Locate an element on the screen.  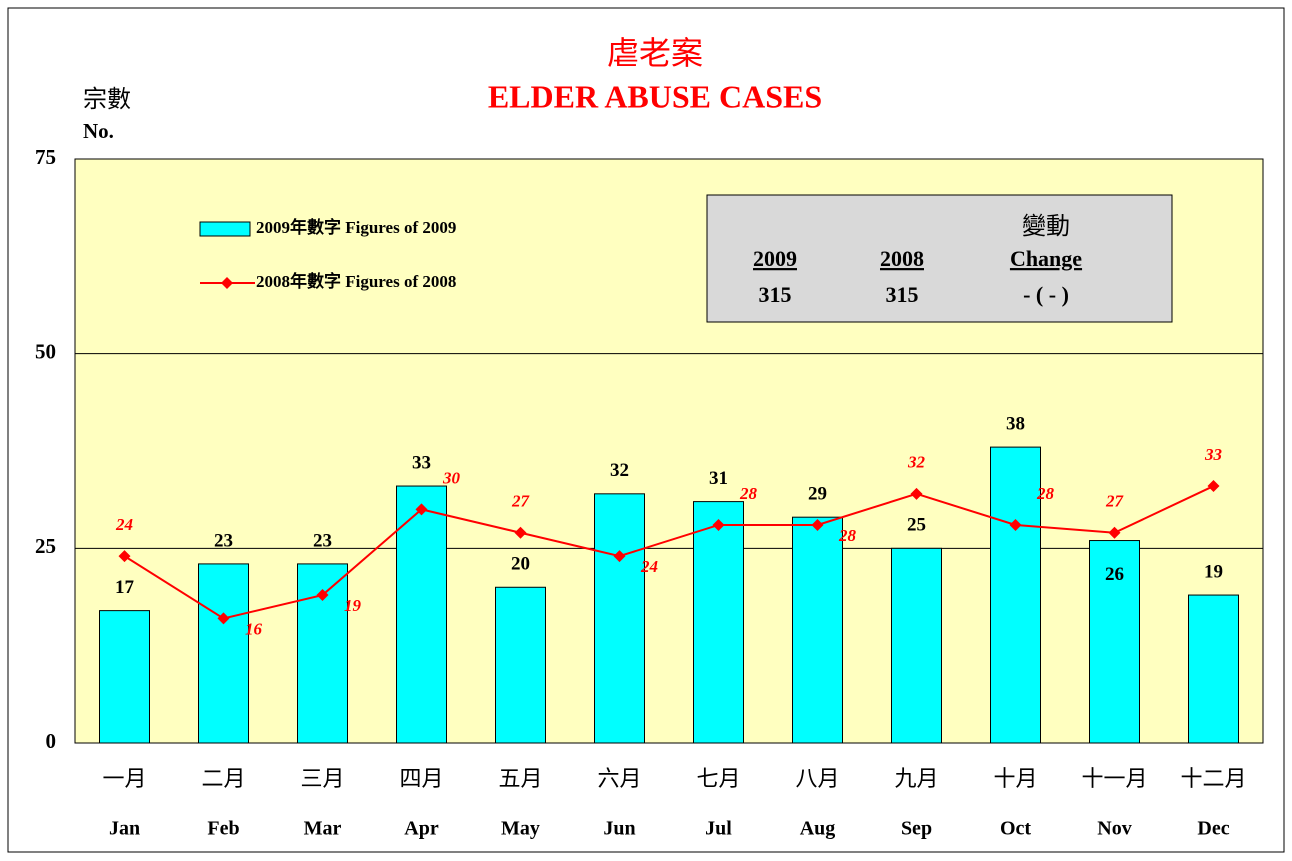
bar-value-label: 26 is located at coordinates (1114, 574).